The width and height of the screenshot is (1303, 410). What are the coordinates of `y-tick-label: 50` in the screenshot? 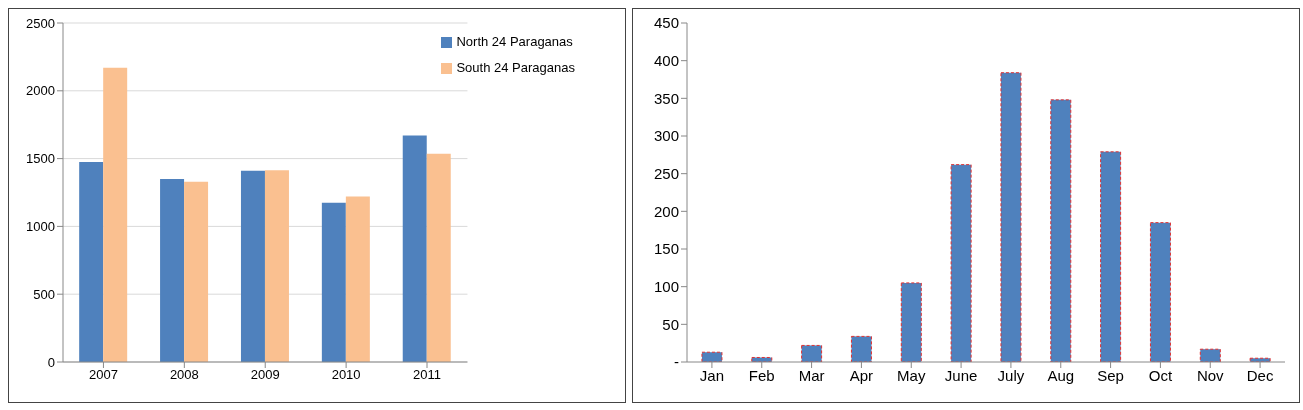 It's located at (670, 324).